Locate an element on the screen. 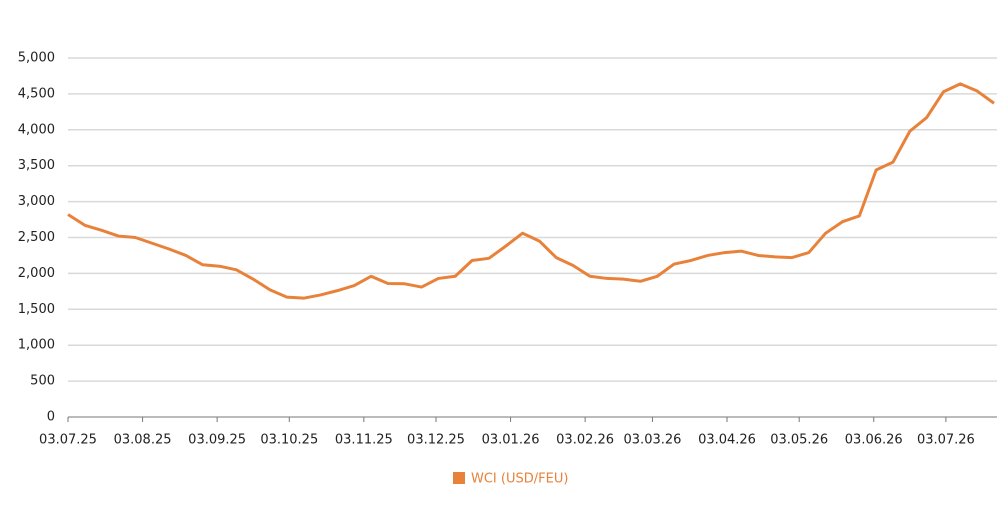  x-tick-label: 03.01.26 is located at coordinates (511, 440).